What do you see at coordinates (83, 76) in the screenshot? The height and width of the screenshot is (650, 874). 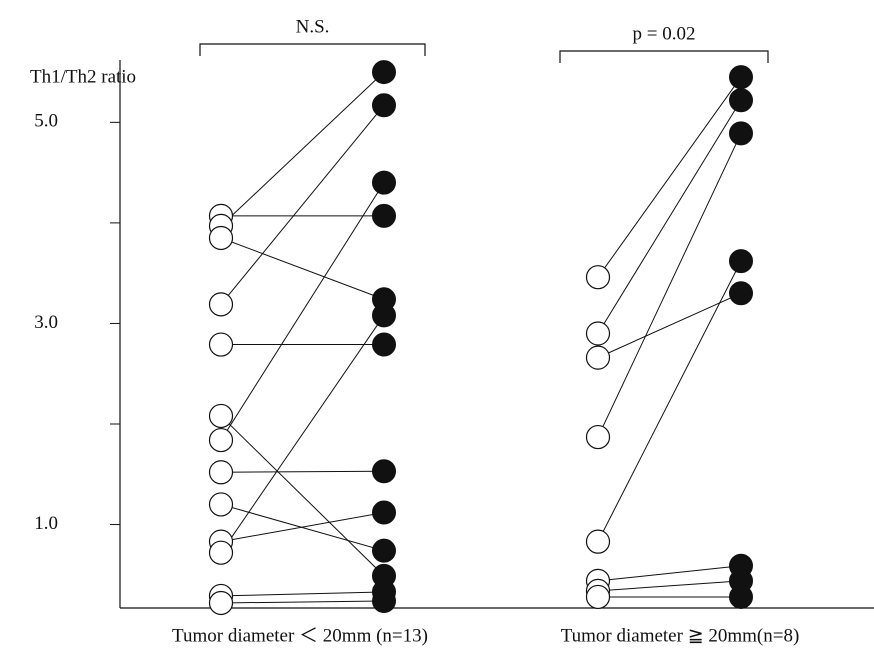 I see `y-axis-label: Th1/Th2 ratio` at bounding box center [83, 76].